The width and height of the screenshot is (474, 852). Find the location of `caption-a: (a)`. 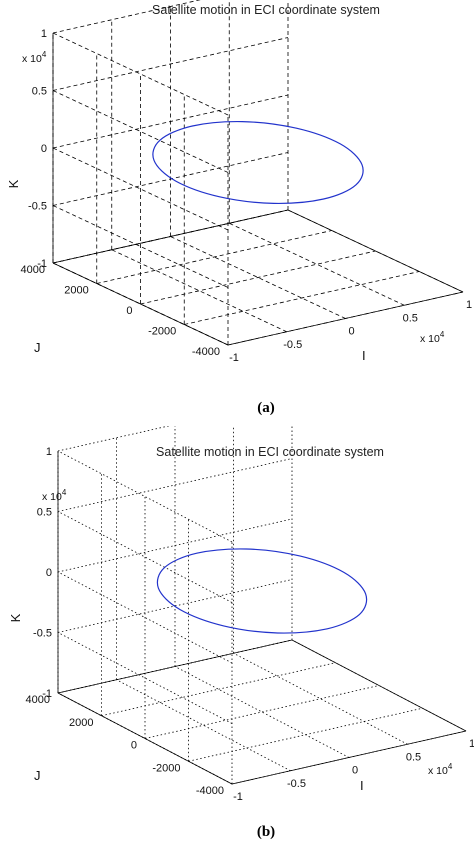

caption-a: (a) is located at coordinates (266, 408).